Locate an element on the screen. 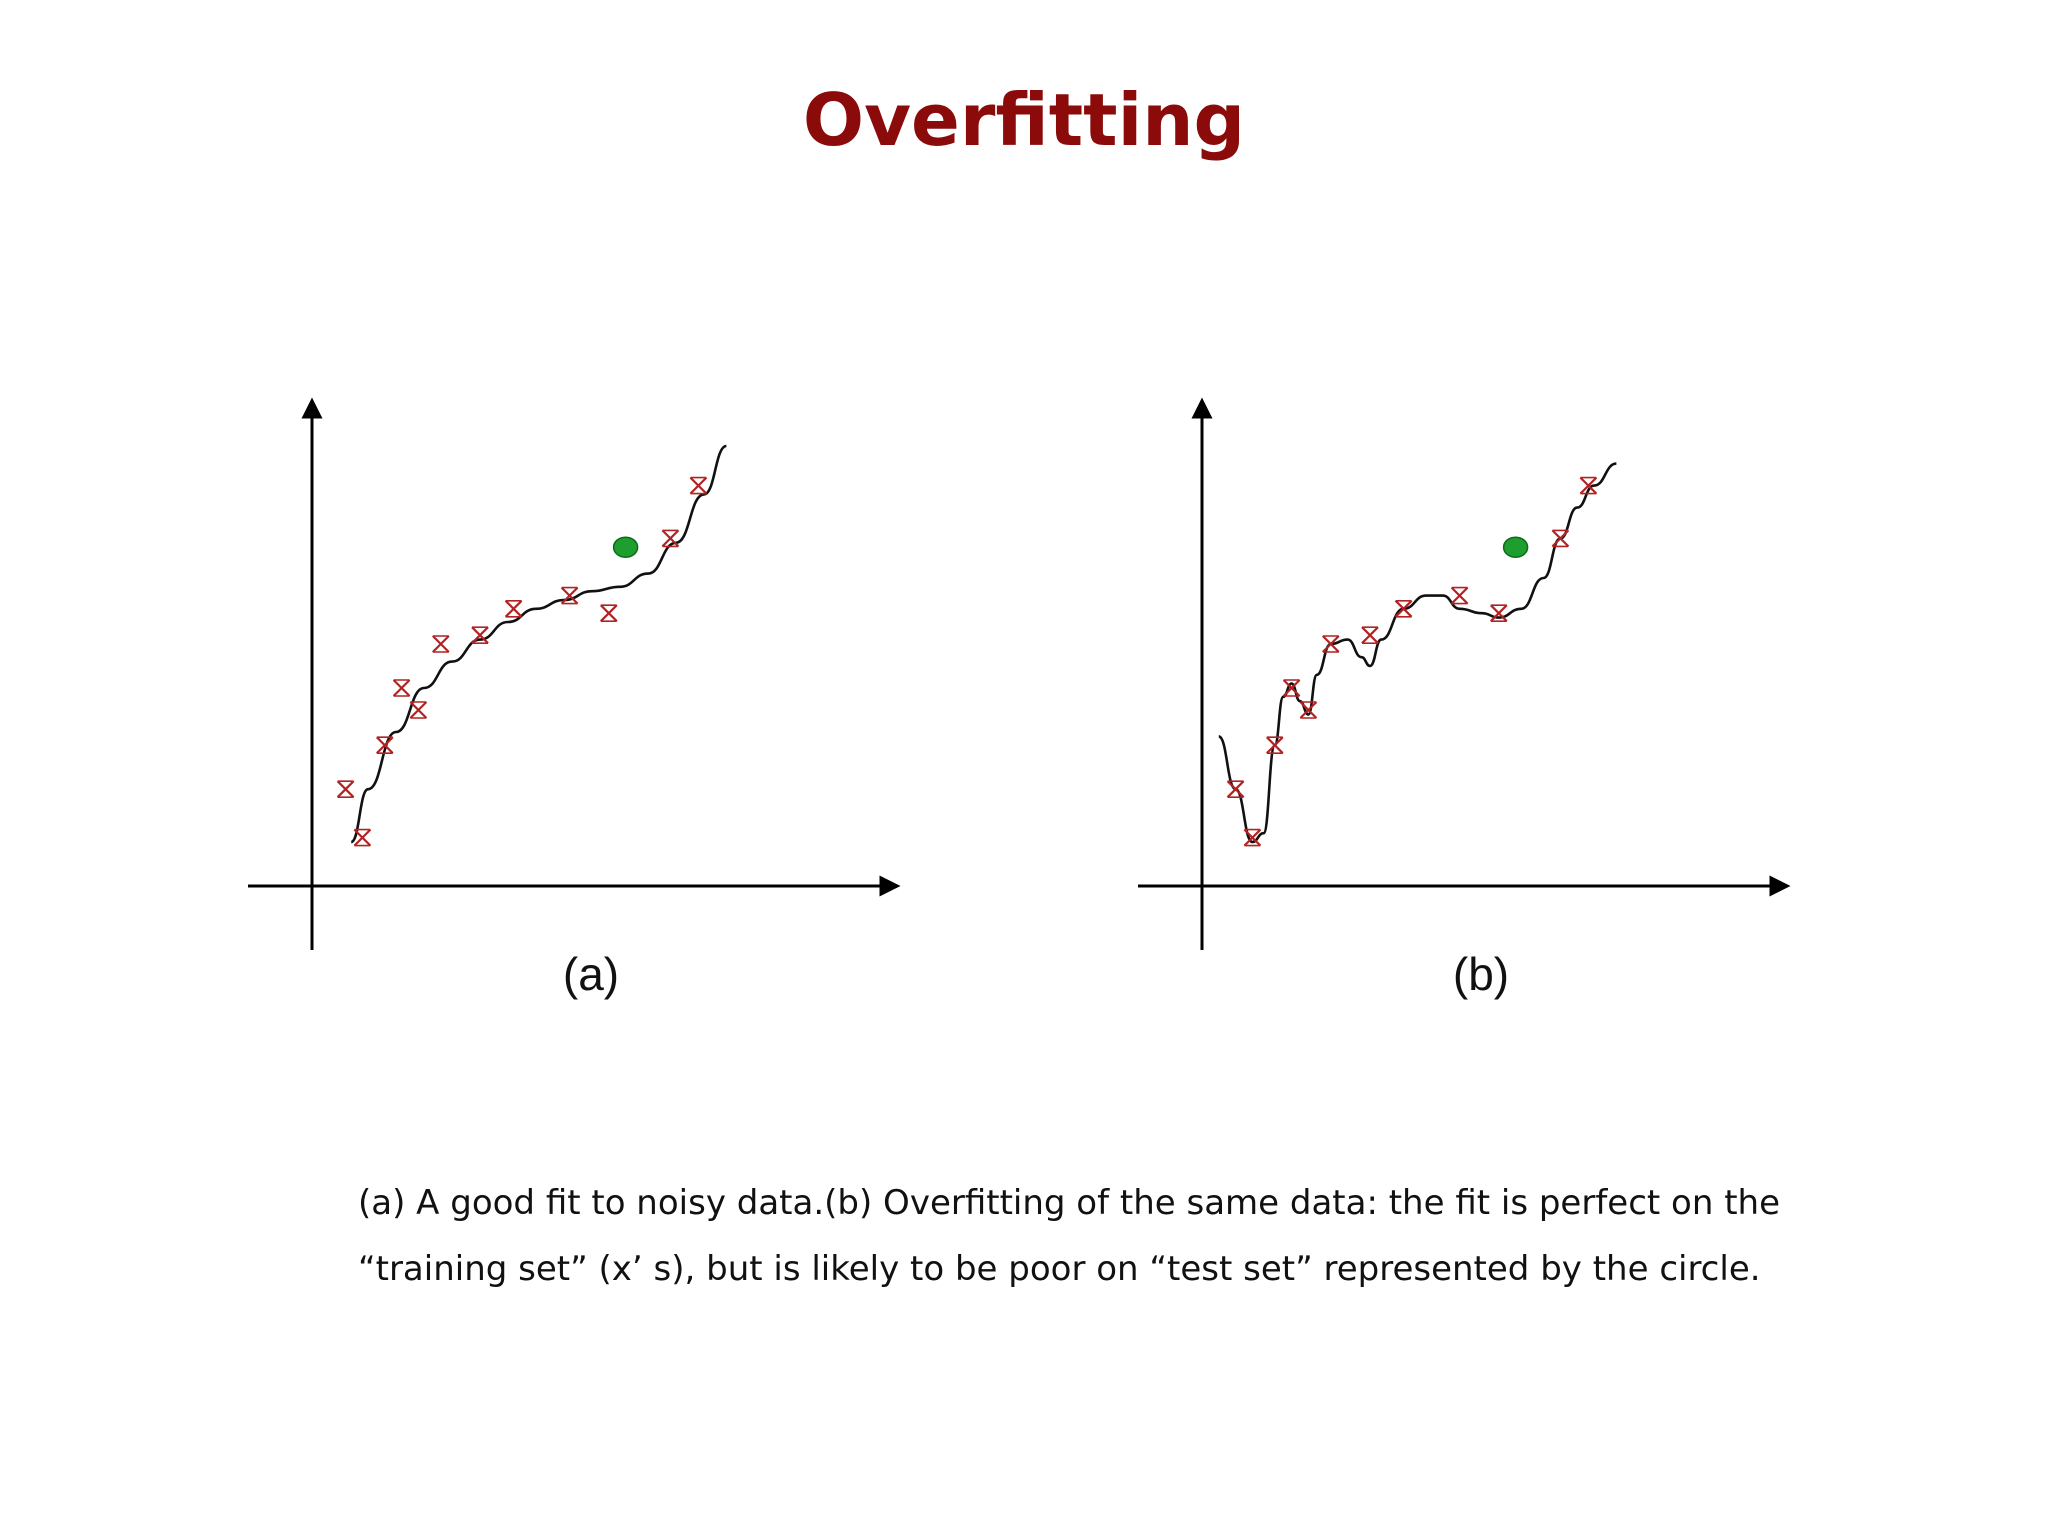  panel-label: (a) is located at coordinates (591, 974).